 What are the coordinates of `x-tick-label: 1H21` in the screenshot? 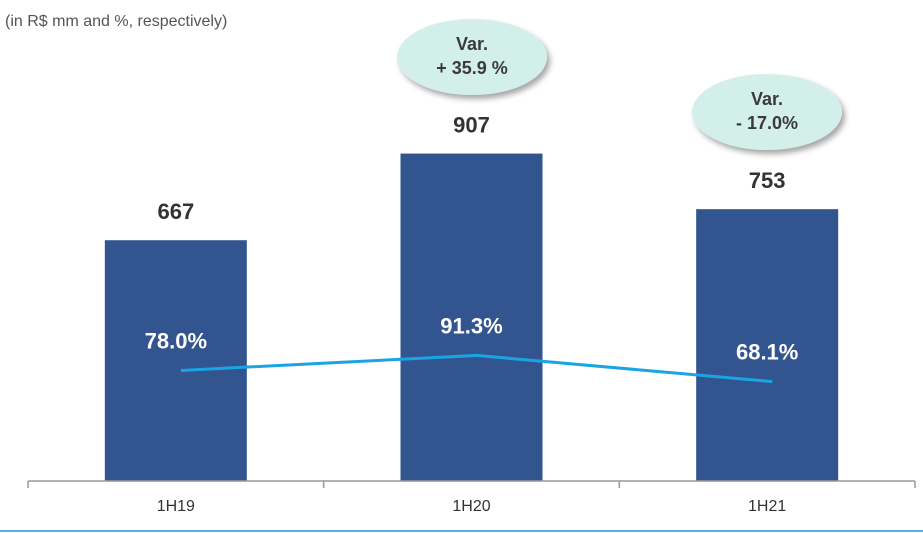 It's located at (767, 506).